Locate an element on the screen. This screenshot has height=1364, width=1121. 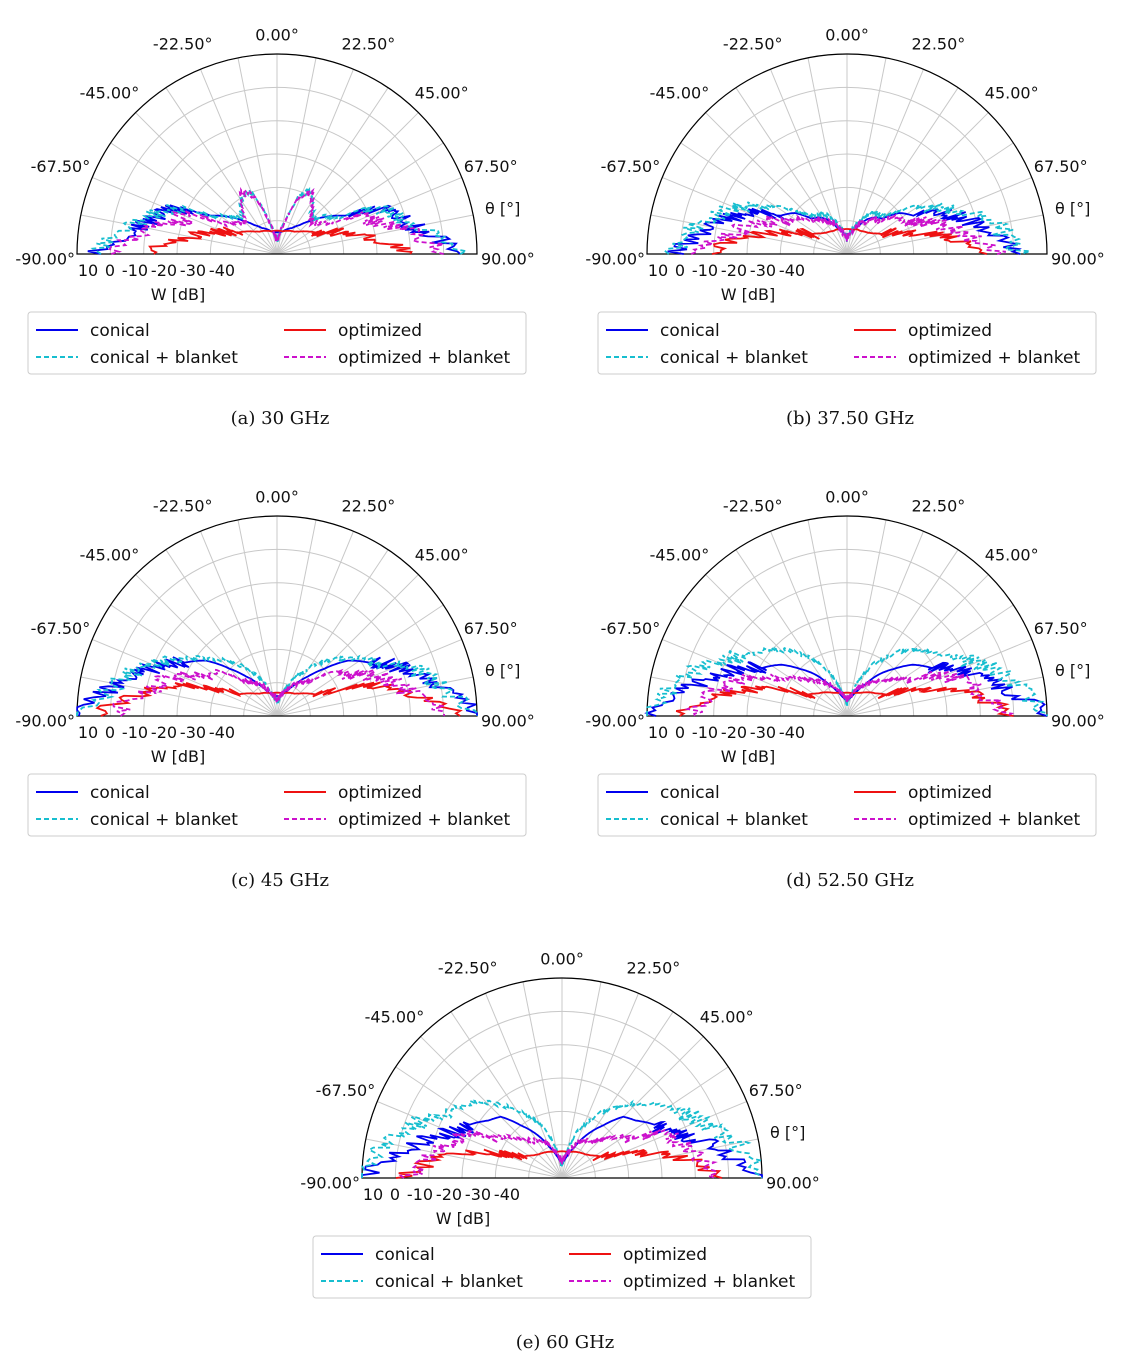
theta-axis-label: θ [°] is located at coordinates (502, 208).